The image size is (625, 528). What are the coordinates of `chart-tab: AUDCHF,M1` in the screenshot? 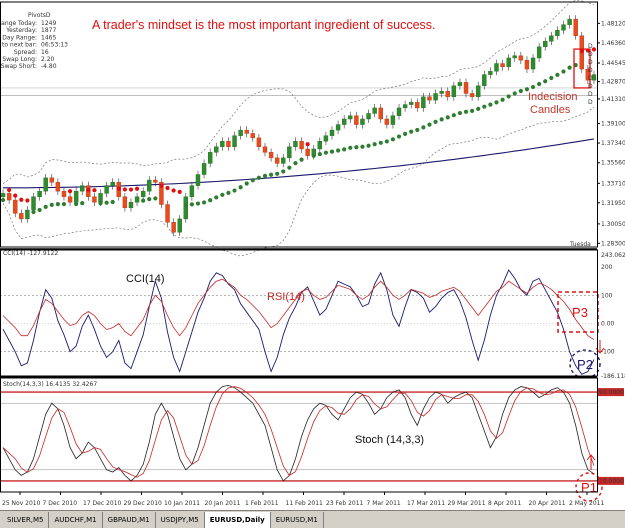 It's located at (76, 520).